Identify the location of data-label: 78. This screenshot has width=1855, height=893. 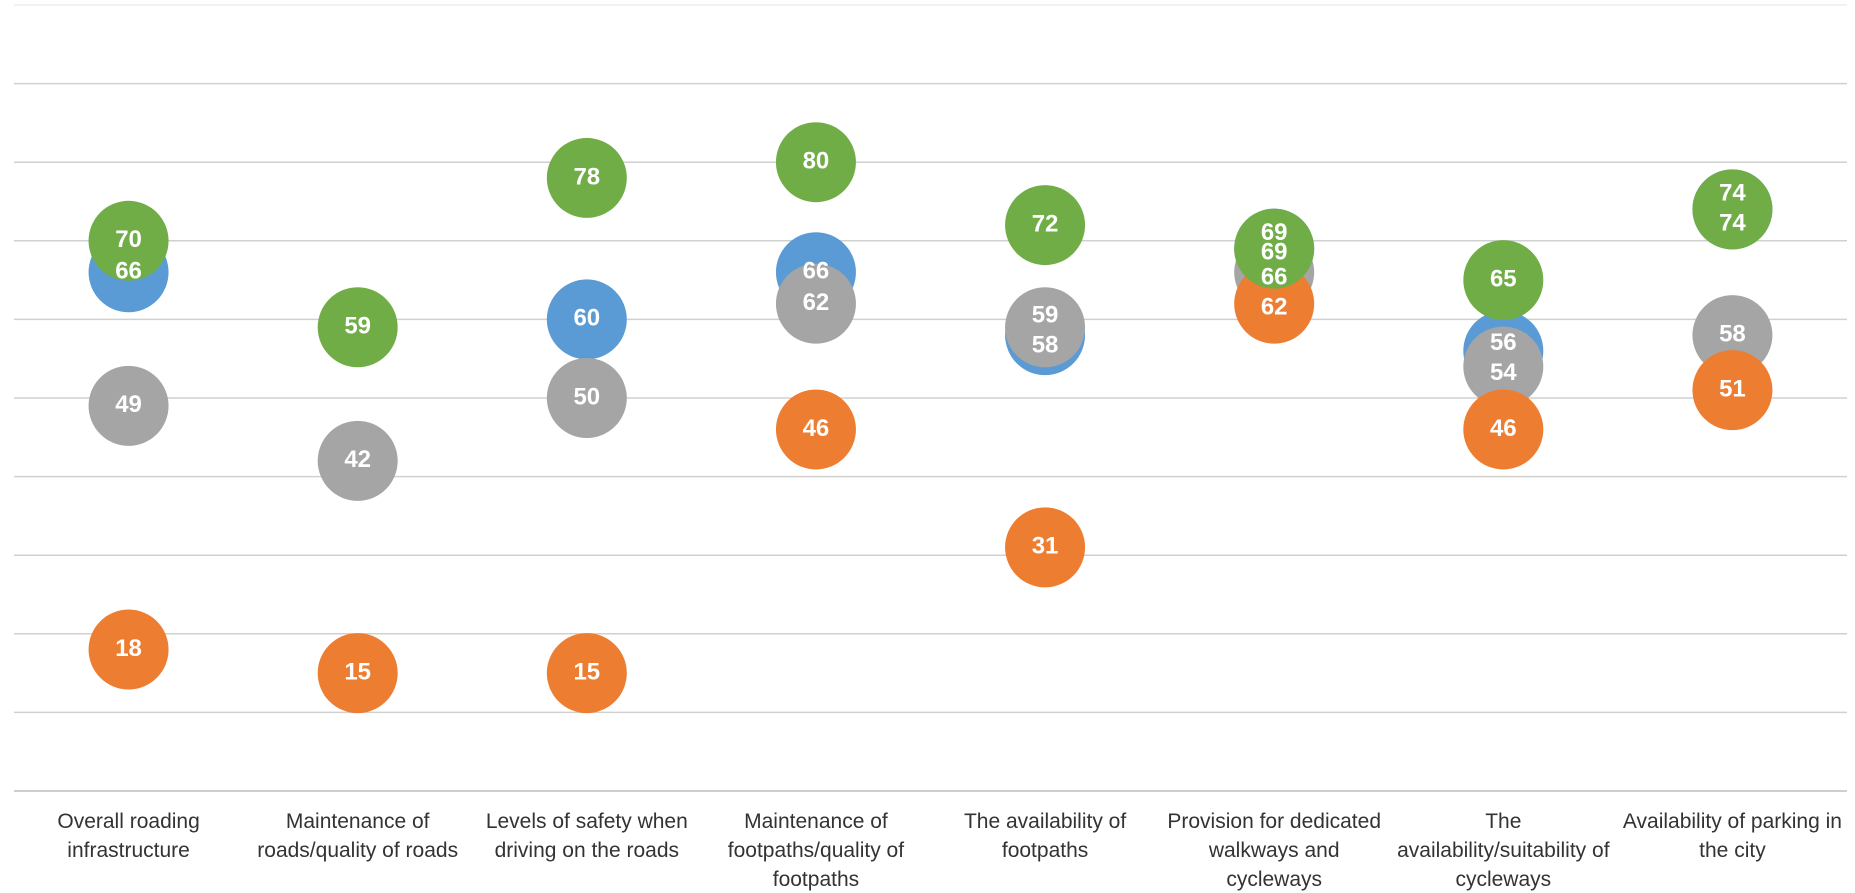
(586, 176).